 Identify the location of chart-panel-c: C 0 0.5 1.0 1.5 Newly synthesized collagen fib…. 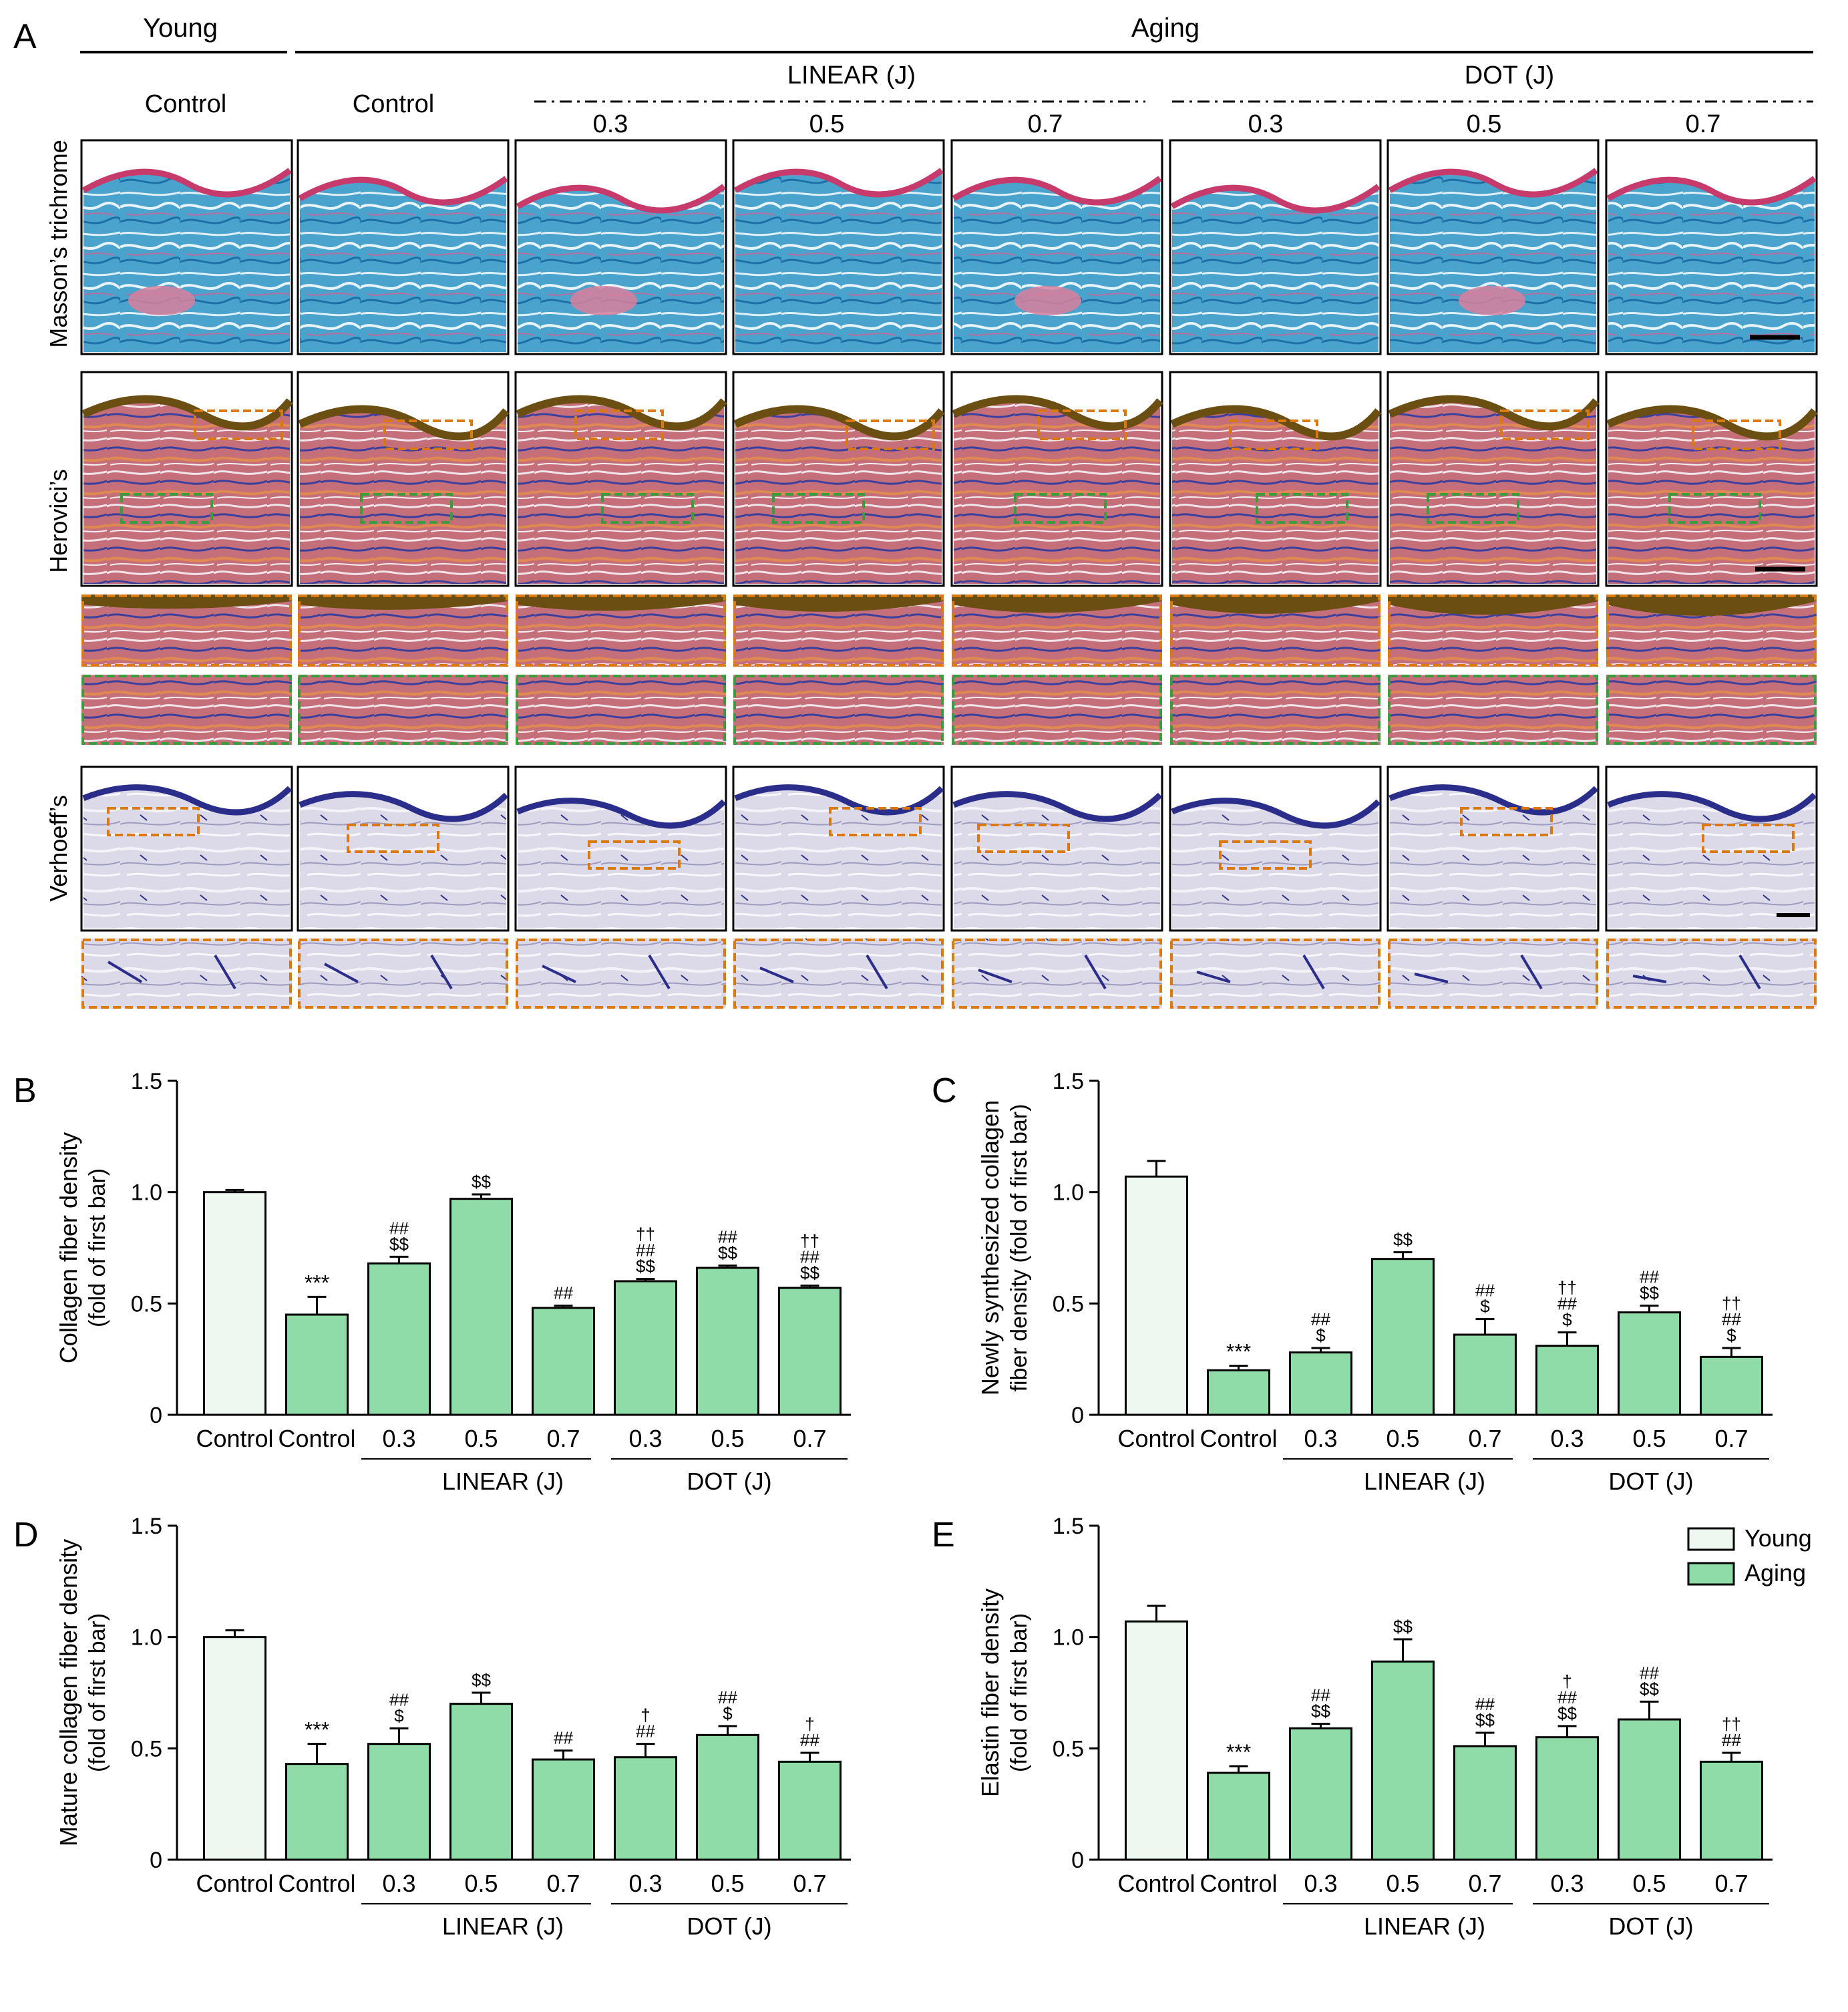
(1353, 1282).